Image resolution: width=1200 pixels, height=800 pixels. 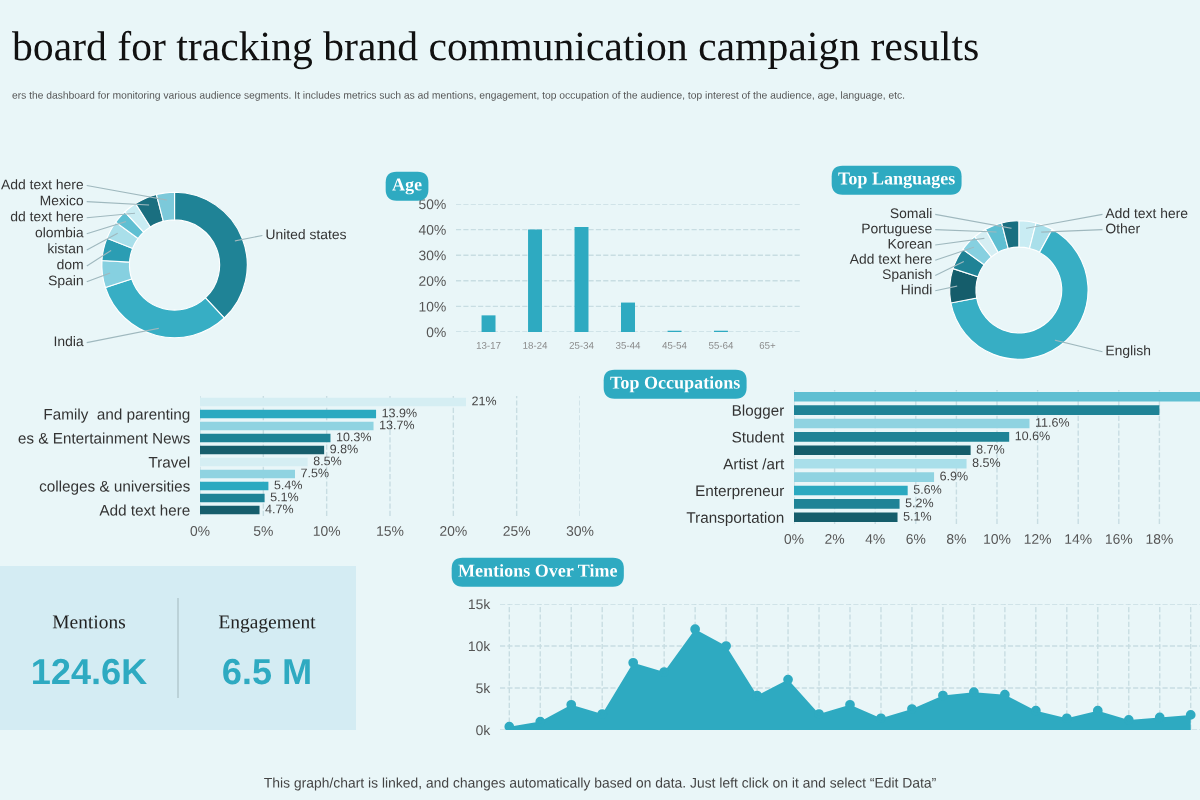 I want to click on chart-title: Mentions Over Time, so click(x=538, y=570).